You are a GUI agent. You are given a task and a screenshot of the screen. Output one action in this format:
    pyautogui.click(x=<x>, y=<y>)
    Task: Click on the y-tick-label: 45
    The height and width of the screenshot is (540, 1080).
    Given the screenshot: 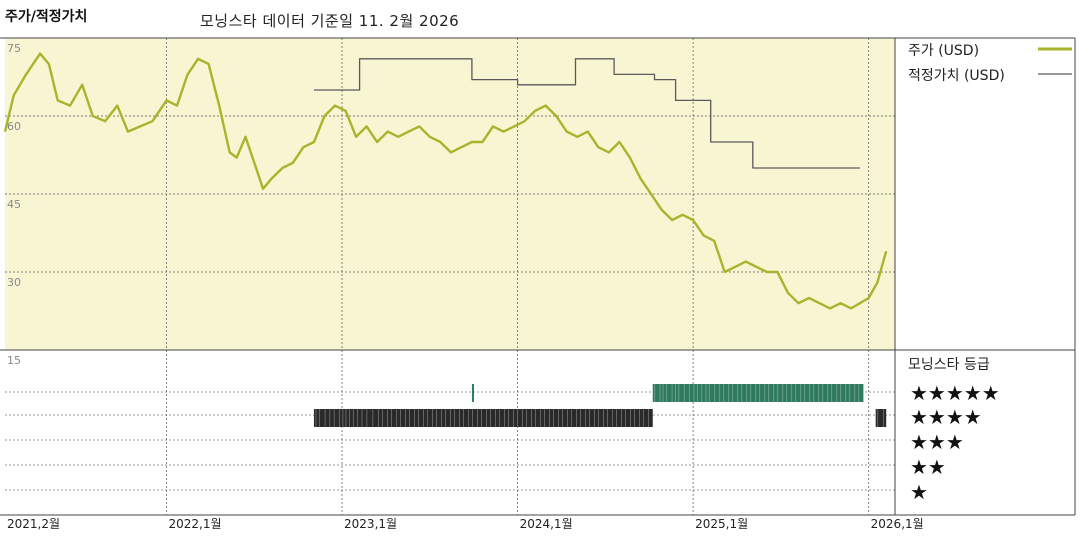 What is the action you would take?
    pyautogui.click(x=14, y=204)
    